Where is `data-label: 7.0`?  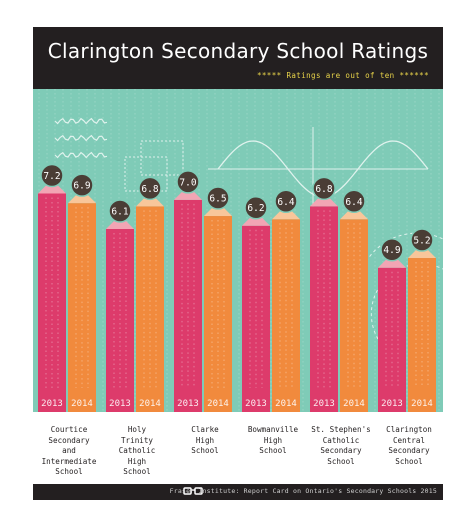 data-label: 7.0 is located at coordinates (187, 182).